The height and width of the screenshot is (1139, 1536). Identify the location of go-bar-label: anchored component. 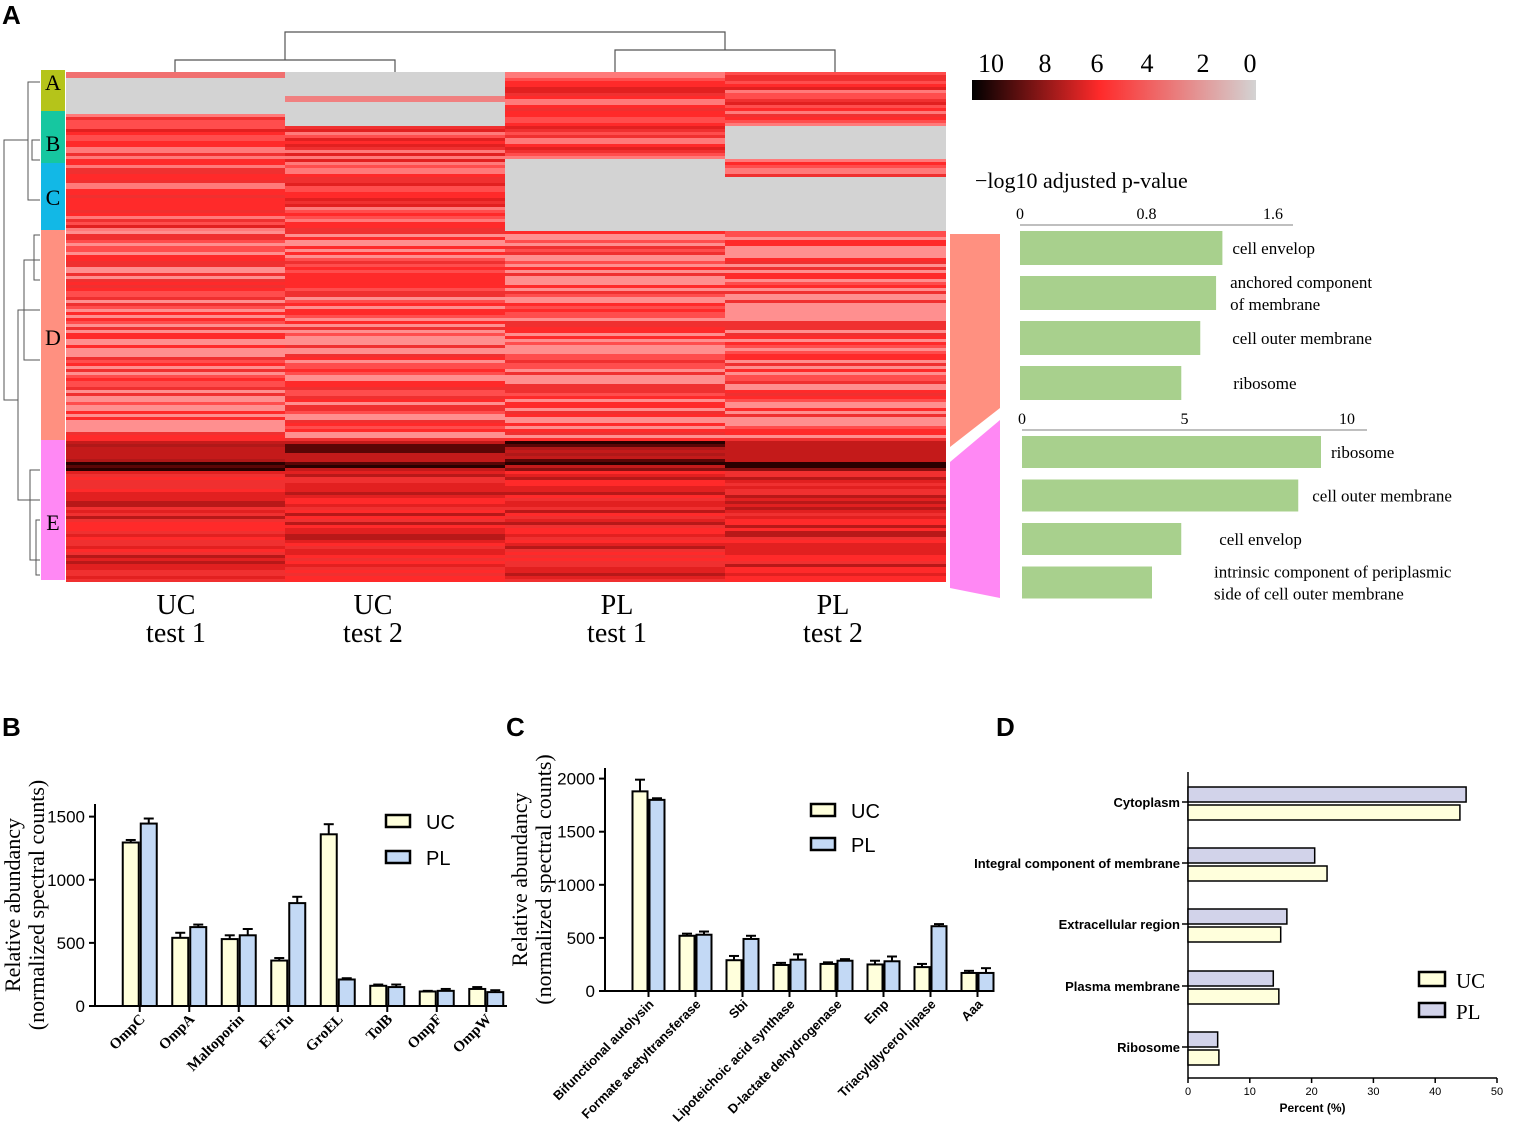
(1301, 282).